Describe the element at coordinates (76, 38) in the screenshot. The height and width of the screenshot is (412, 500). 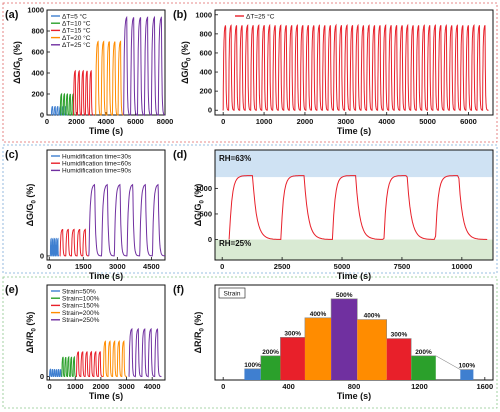
I see `legend-entry: ΔT=20 °C` at that location.